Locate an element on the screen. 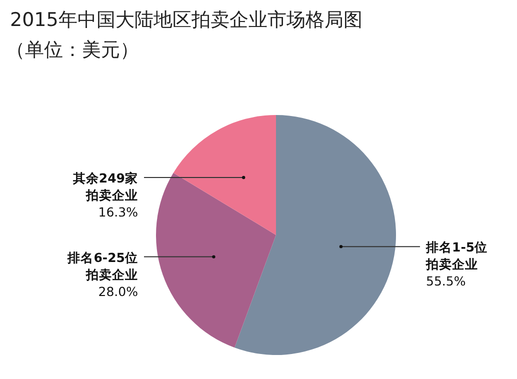  chart-subtitle: （单位：美元） is located at coordinates (72, 50).